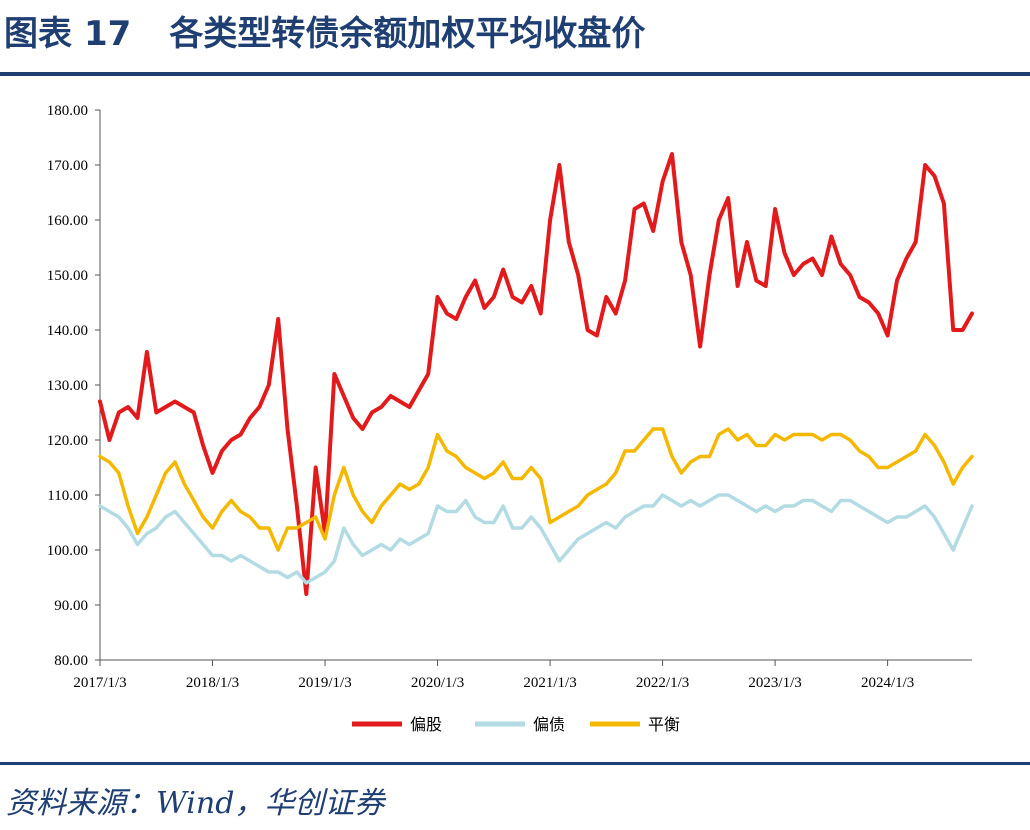 The height and width of the screenshot is (830, 1030). I want to click on y-tick-label: 140.00, so click(67, 331).